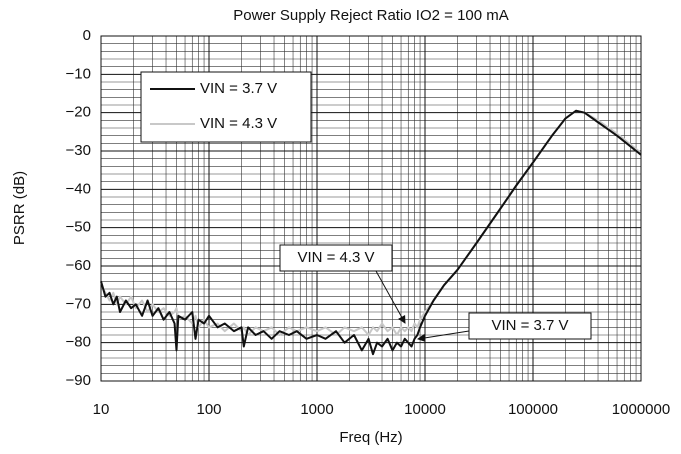 This screenshot has width=681, height=454. I want to click on y-tick-label: 0, so click(87, 35).